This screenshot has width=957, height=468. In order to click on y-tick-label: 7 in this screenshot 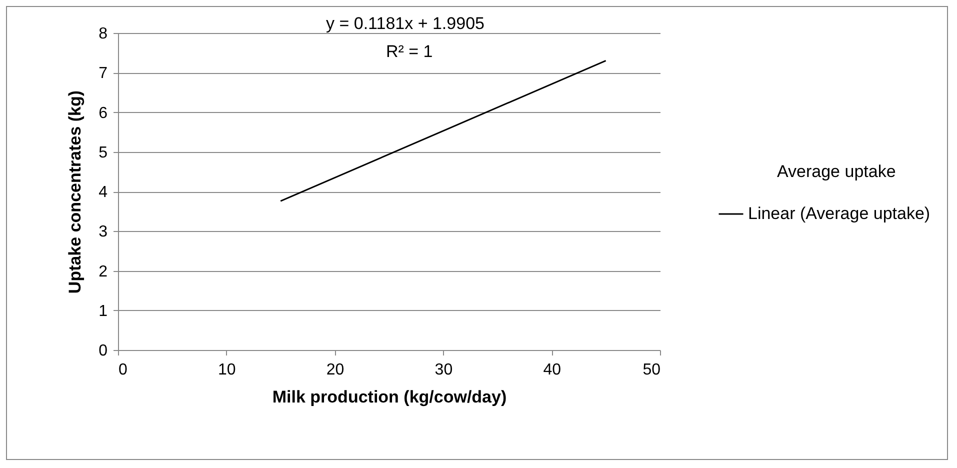, I will do `click(103, 73)`.